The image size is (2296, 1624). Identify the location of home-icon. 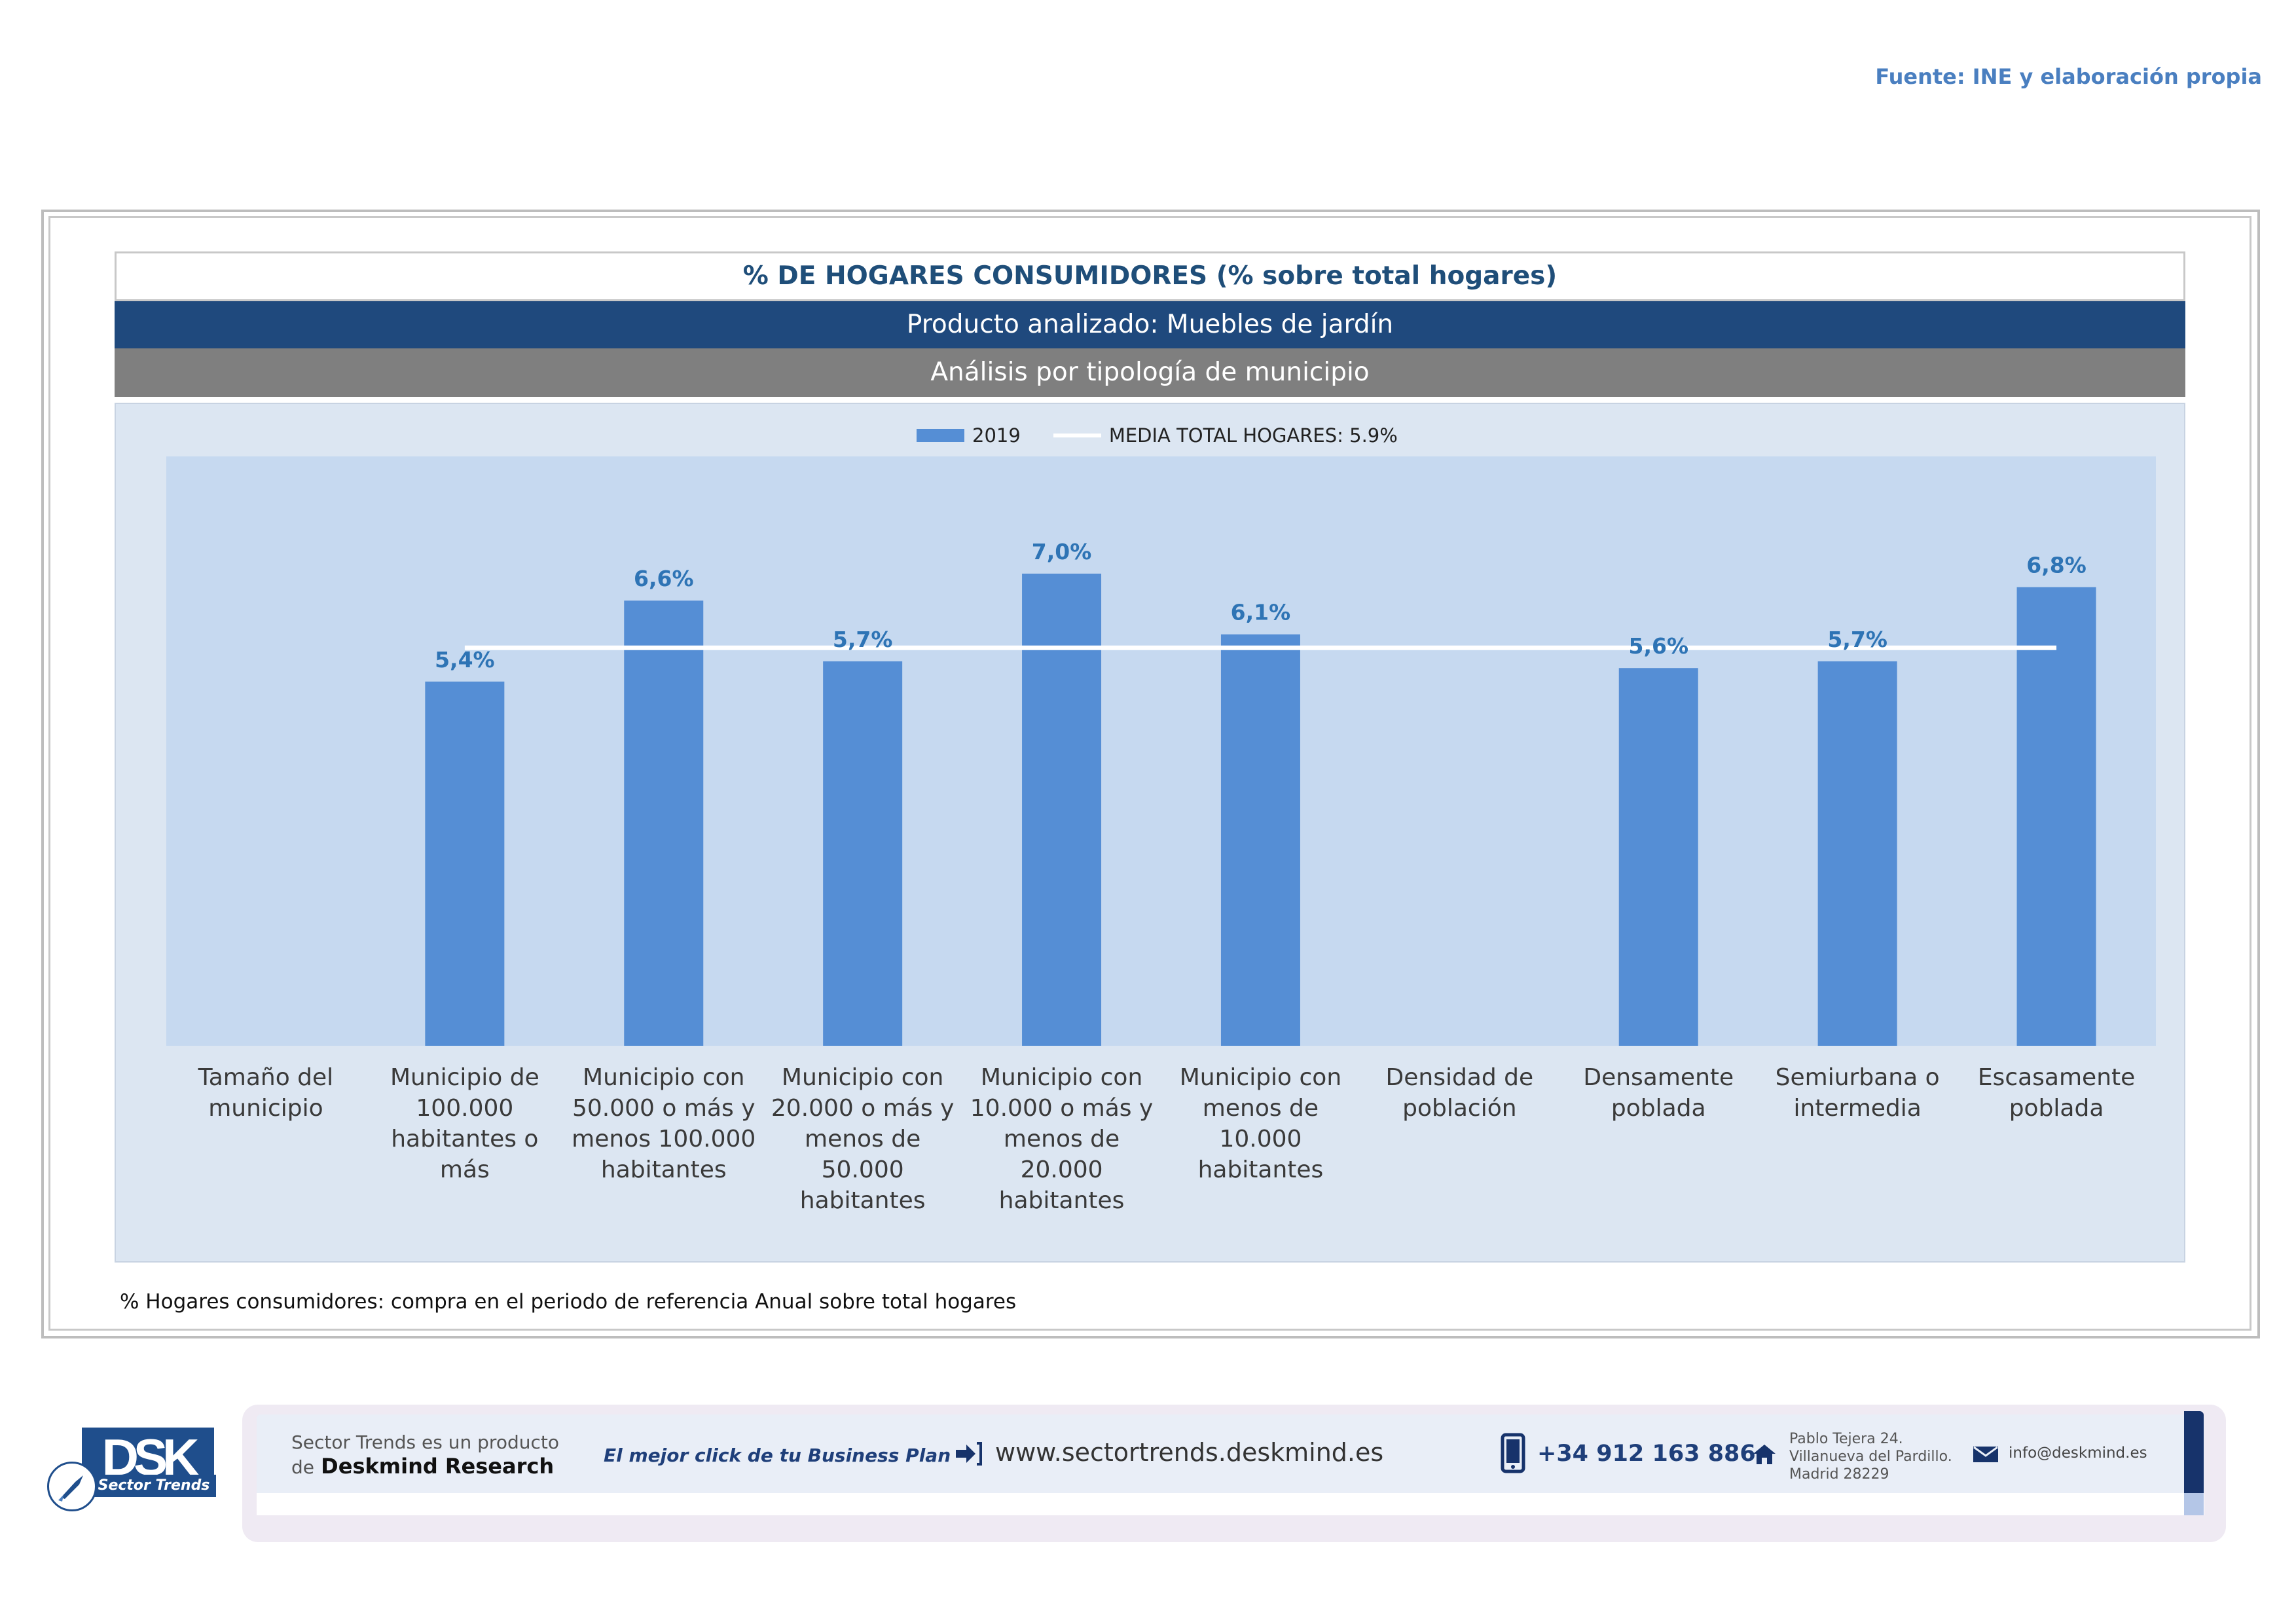
(1764, 1455).